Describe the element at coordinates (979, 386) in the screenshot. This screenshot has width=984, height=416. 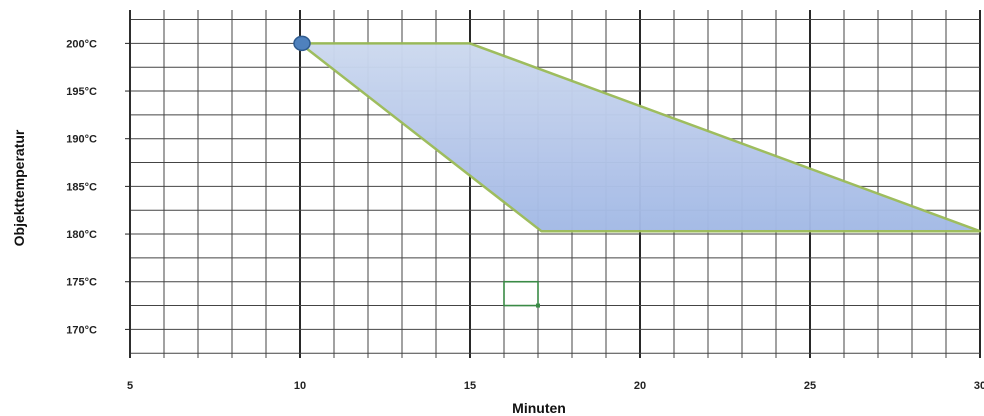
I see `x-tick-label: 30` at that location.